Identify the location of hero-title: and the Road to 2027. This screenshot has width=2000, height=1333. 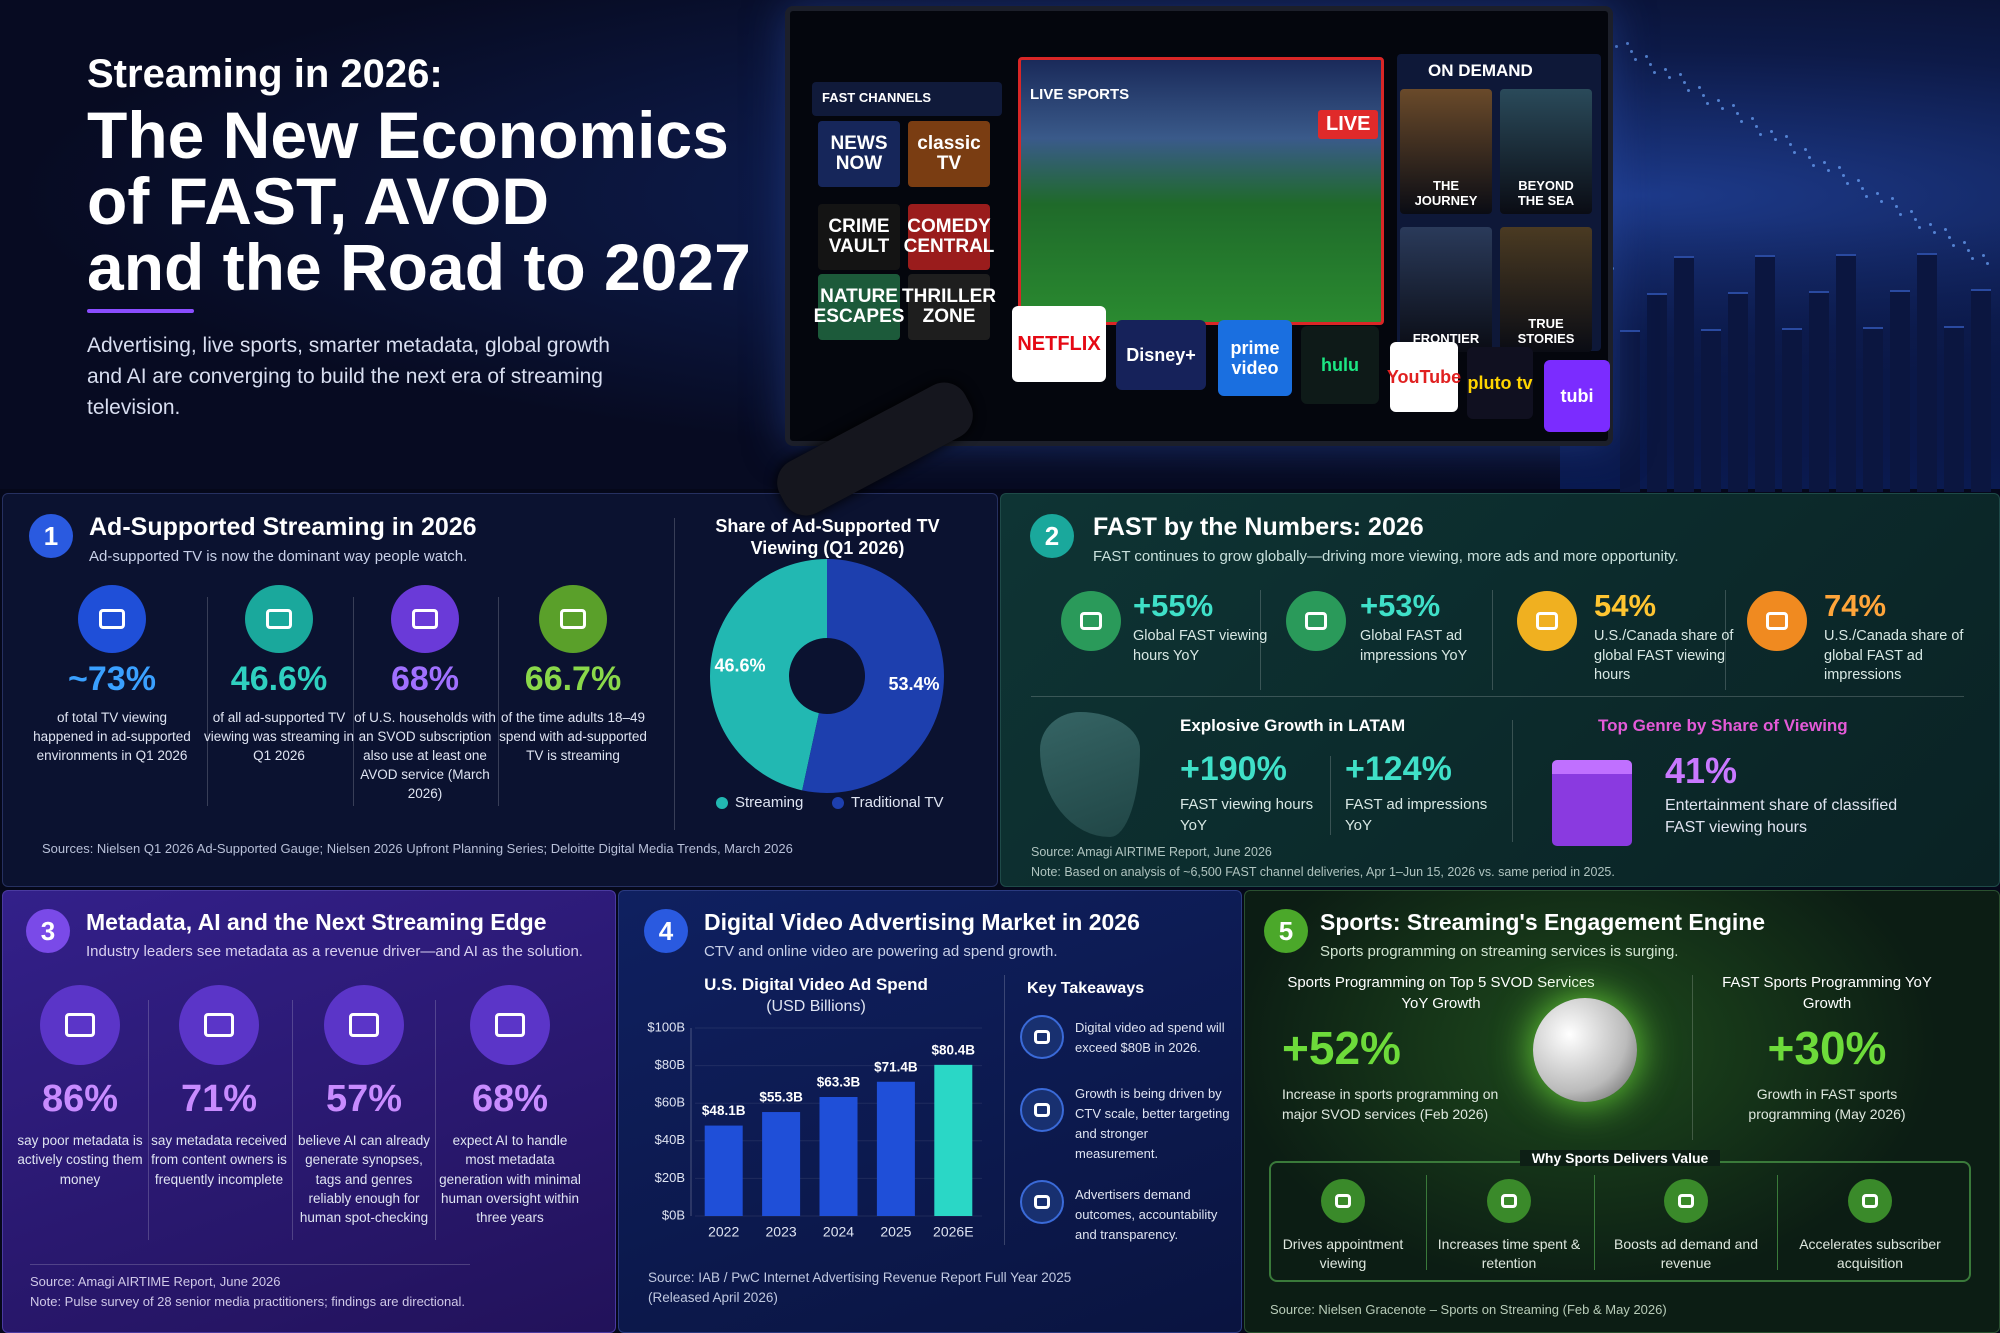
(419, 267).